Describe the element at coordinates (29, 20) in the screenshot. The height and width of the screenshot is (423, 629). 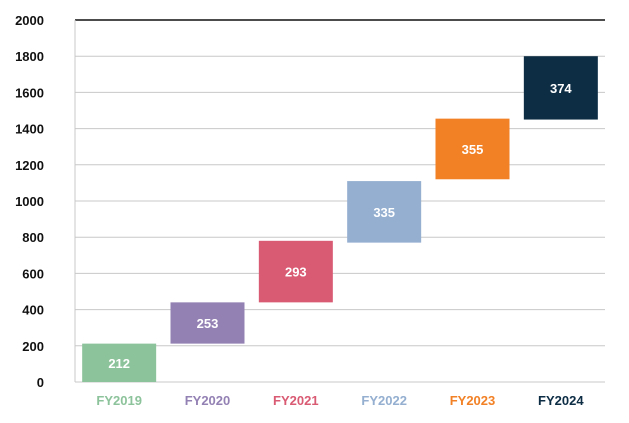
I see `y-tick-label: 2000` at that location.